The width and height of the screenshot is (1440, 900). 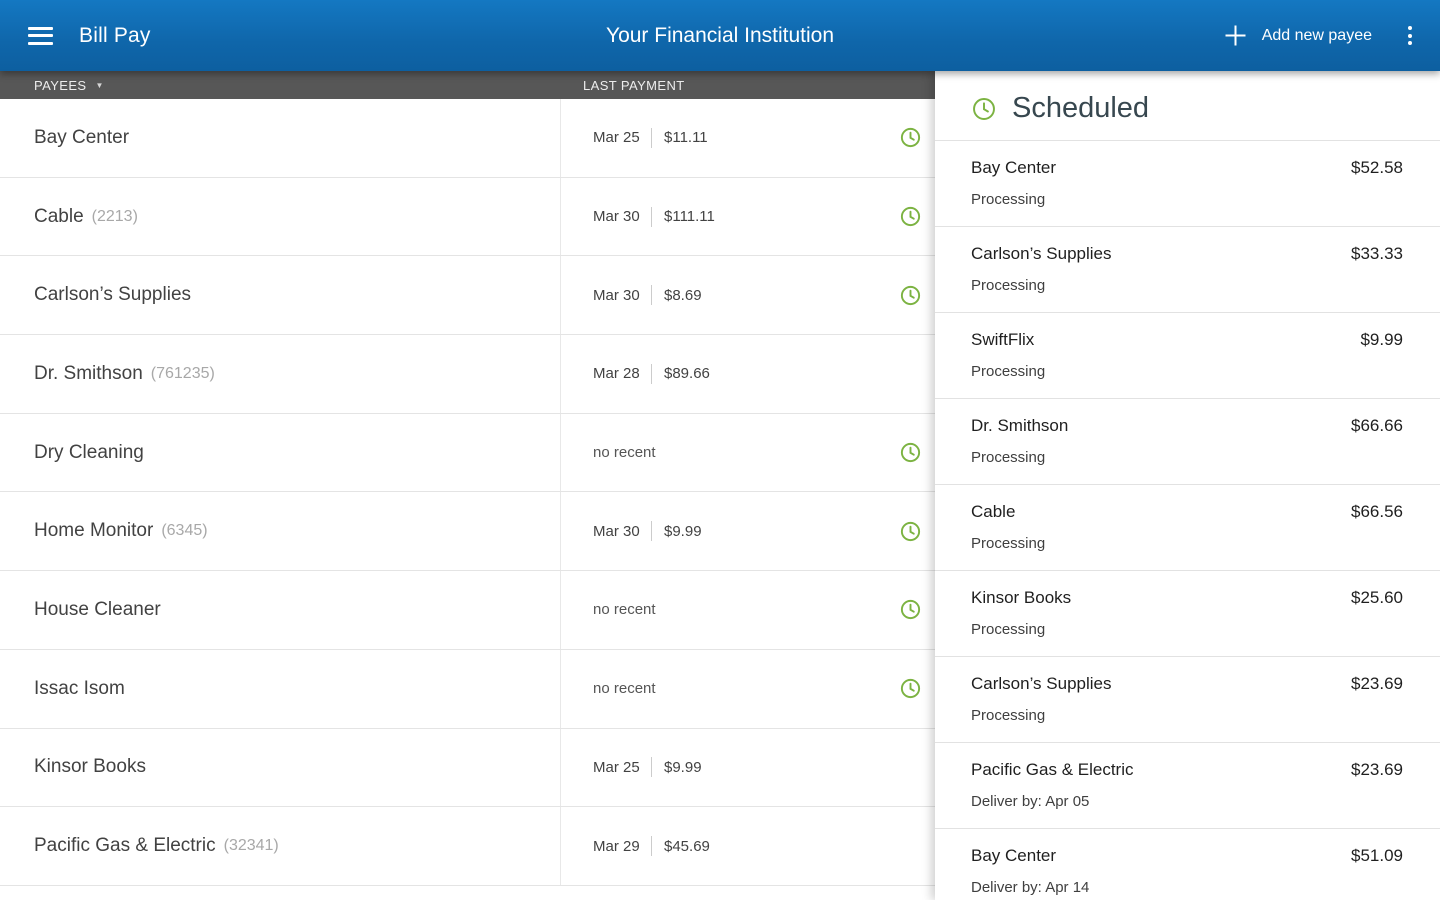 I want to click on scheduled-list-item: Bay Center $52.58 Processing, so click(x=1187, y=183).